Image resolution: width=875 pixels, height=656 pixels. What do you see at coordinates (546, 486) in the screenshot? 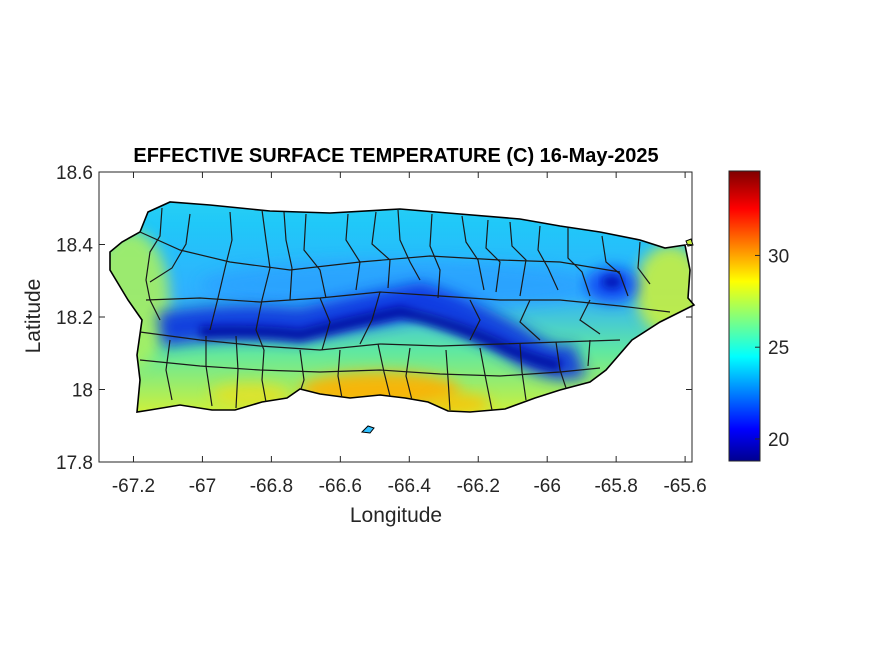
I see `x-tick-label: -66` at bounding box center [546, 486].